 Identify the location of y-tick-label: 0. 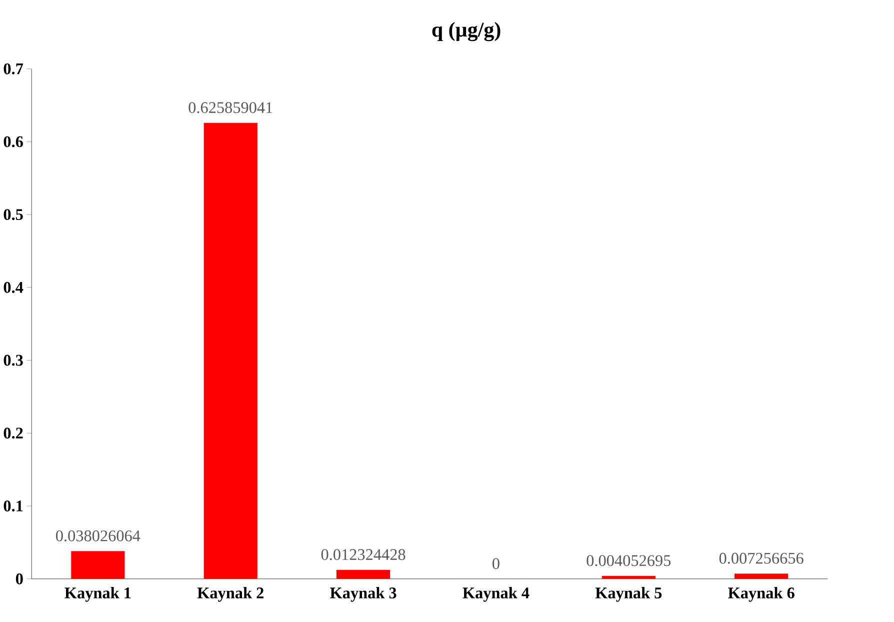
(19, 578).